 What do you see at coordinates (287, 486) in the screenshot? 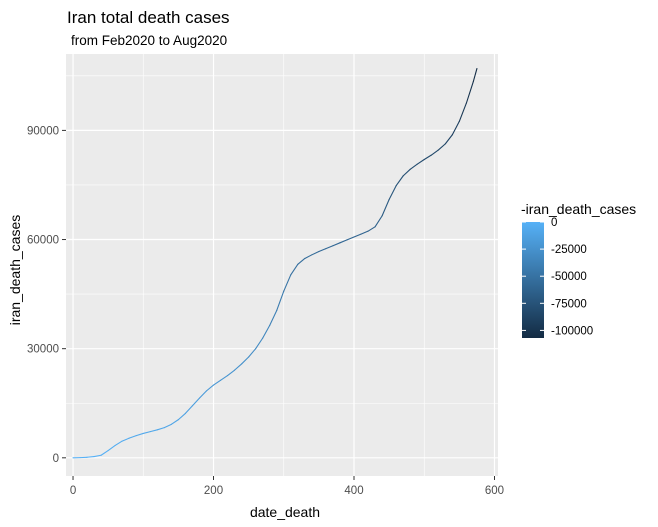
I see `x-axis-ticks: 0 200 400 600` at bounding box center [287, 486].